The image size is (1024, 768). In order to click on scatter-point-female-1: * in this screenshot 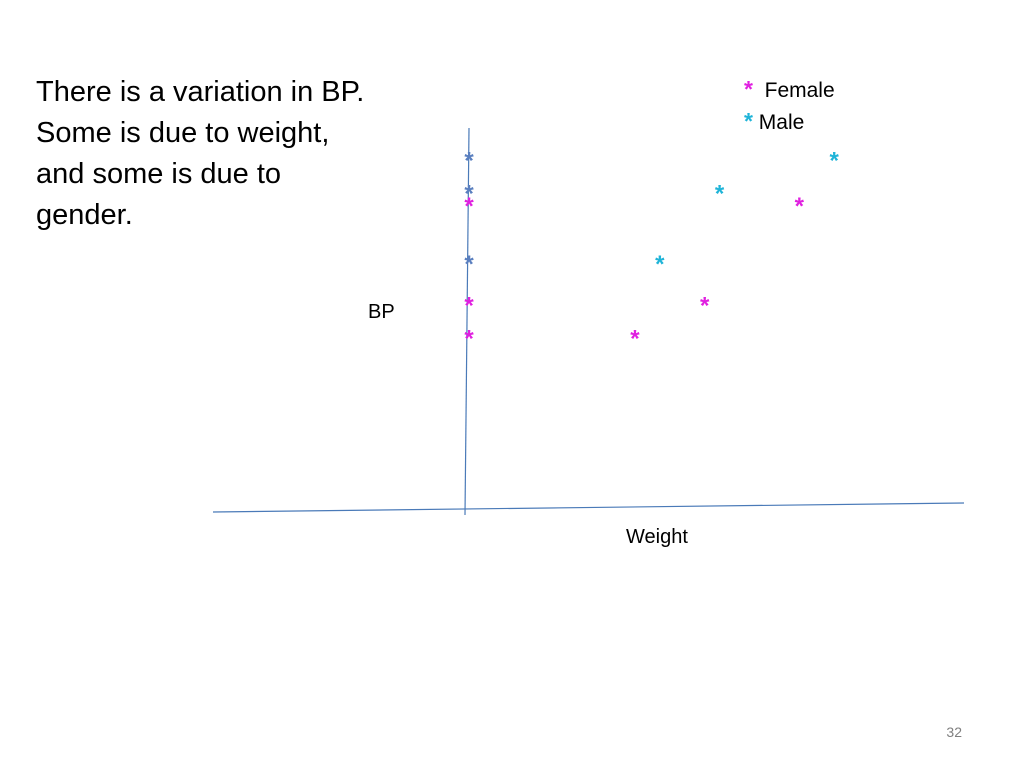, I will do `click(635, 338)`.